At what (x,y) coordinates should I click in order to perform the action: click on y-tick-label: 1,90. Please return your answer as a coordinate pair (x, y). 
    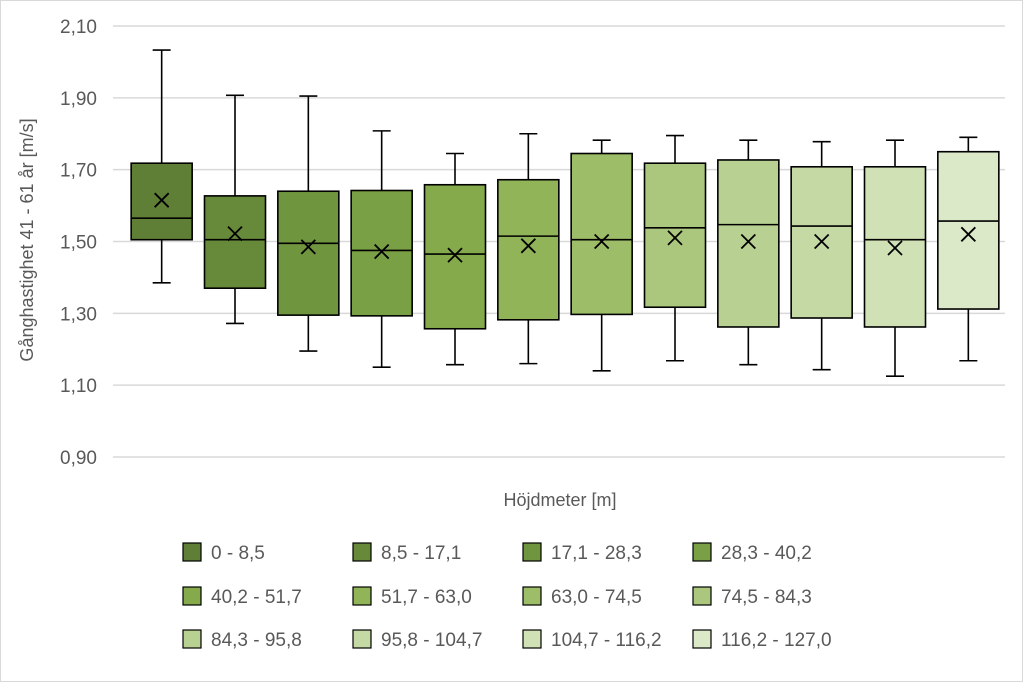
    Looking at the image, I should click on (78, 99).